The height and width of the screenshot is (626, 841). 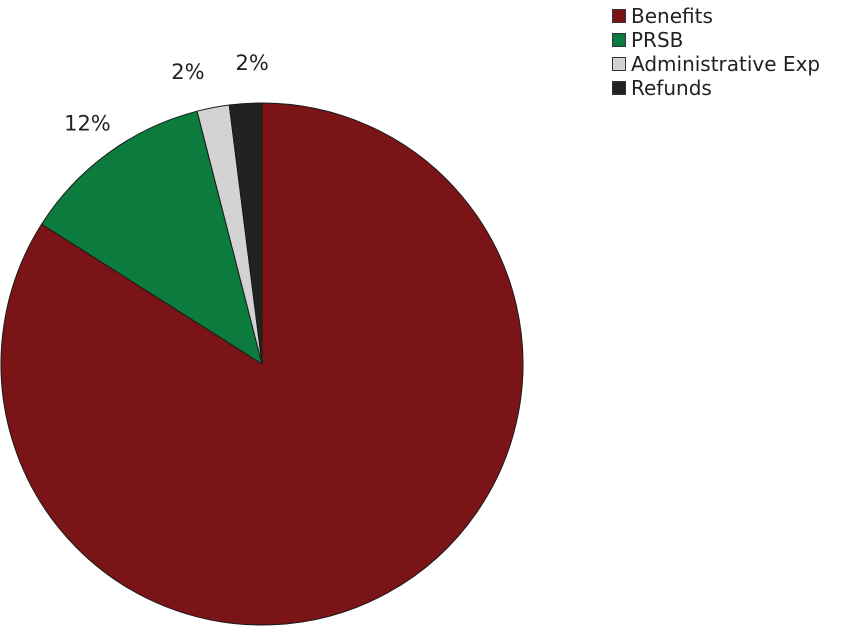 What do you see at coordinates (619, 16) in the screenshot?
I see `legend-swatch-benefits` at bounding box center [619, 16].